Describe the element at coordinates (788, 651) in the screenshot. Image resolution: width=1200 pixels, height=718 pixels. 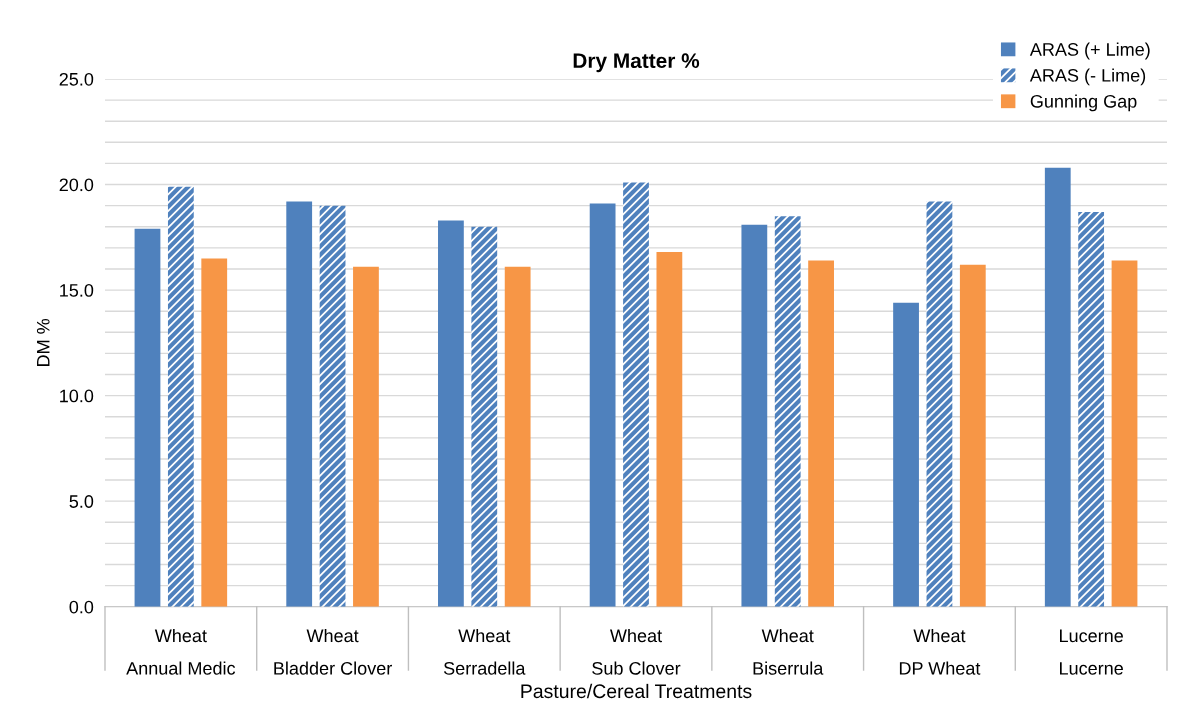
I see `x-tick-label: Wheat Biserrula` at that location.